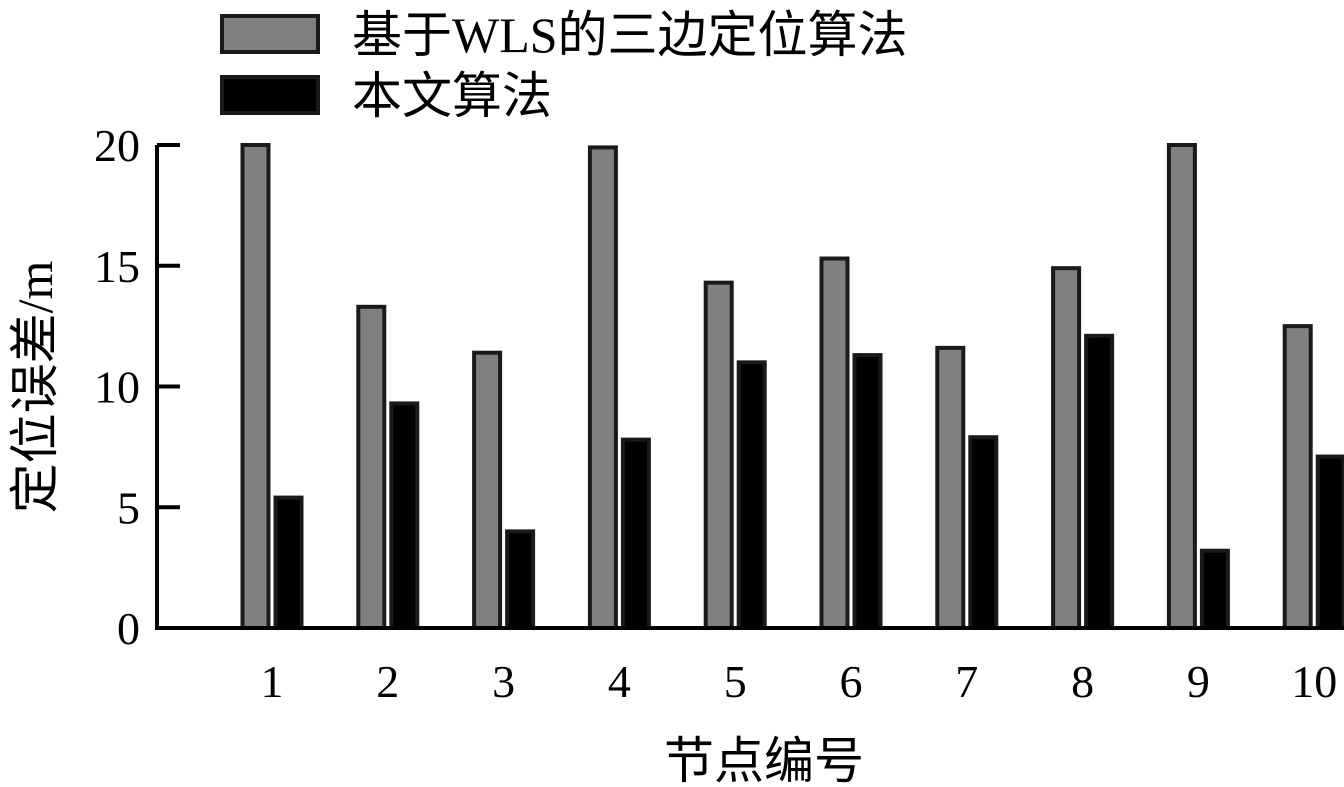  Describe the element at coordinates (503, 681) in the screenshot. I see `x-tick-label: 3` at that location.